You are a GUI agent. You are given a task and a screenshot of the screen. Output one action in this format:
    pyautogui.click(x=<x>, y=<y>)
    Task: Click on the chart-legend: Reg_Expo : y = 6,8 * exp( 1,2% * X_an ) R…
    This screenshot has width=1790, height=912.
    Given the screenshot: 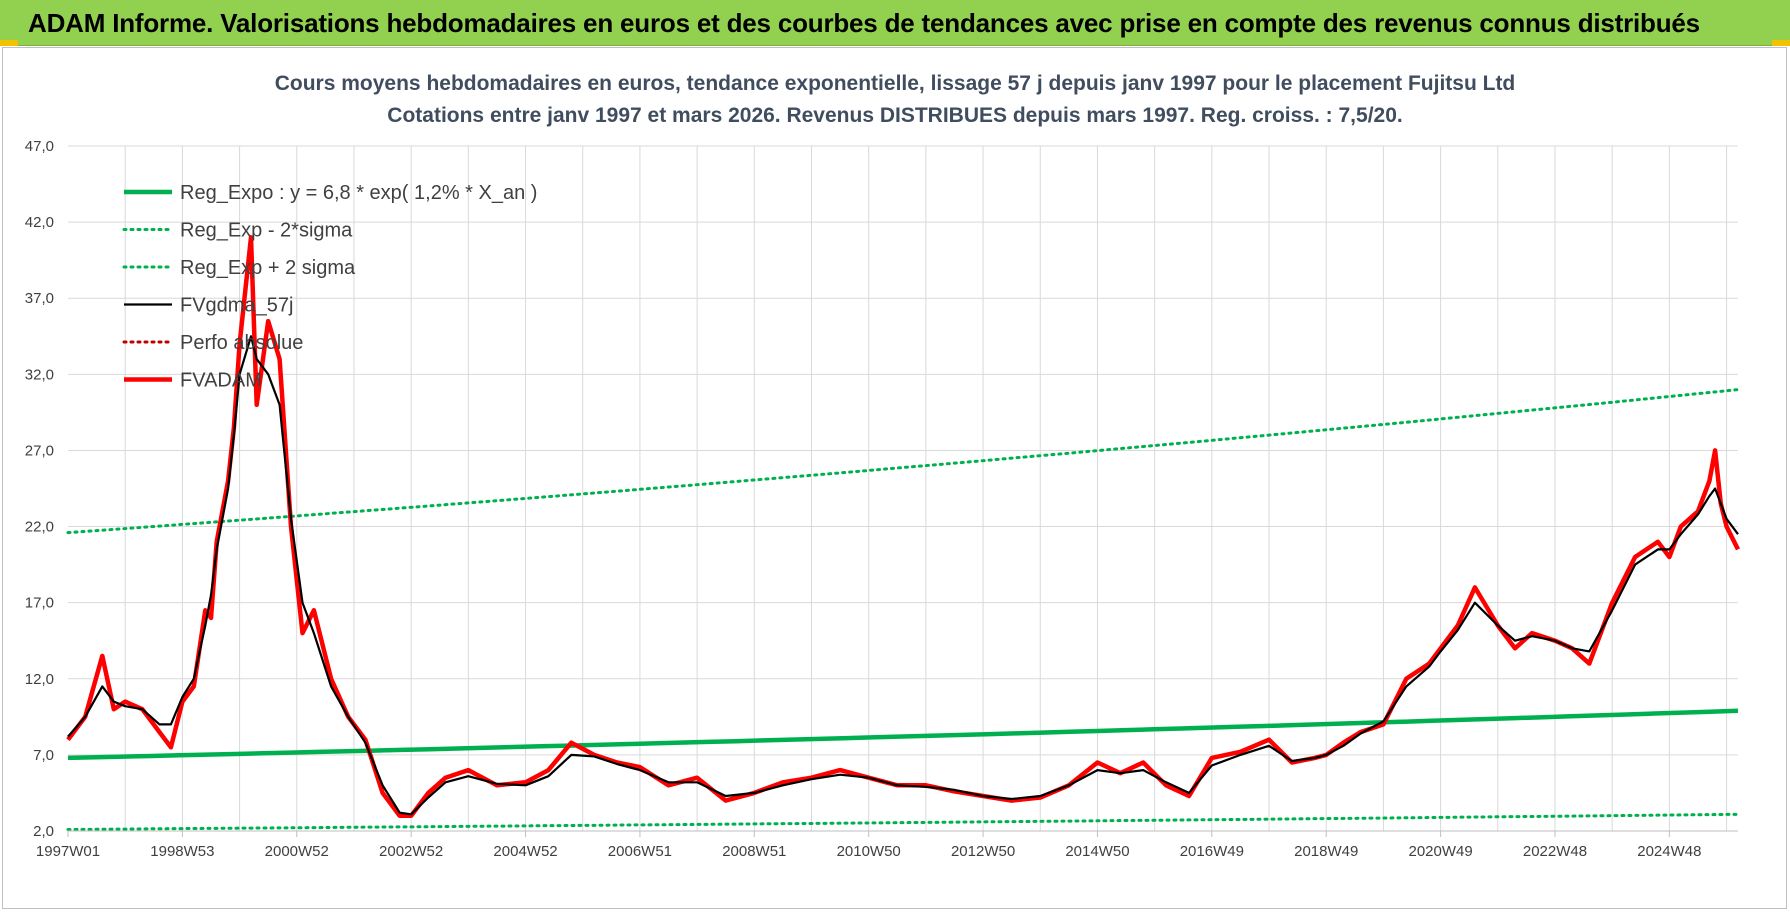 What is the action you would take?
    pyautogui.click(x=329, y=287)
    